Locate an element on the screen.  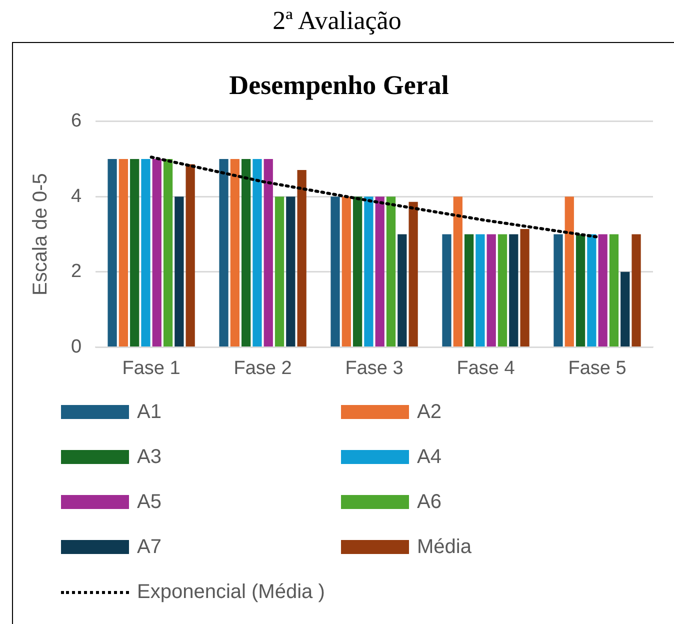
x-tick-label: Fase 4 is located at coordinates (486, 368).